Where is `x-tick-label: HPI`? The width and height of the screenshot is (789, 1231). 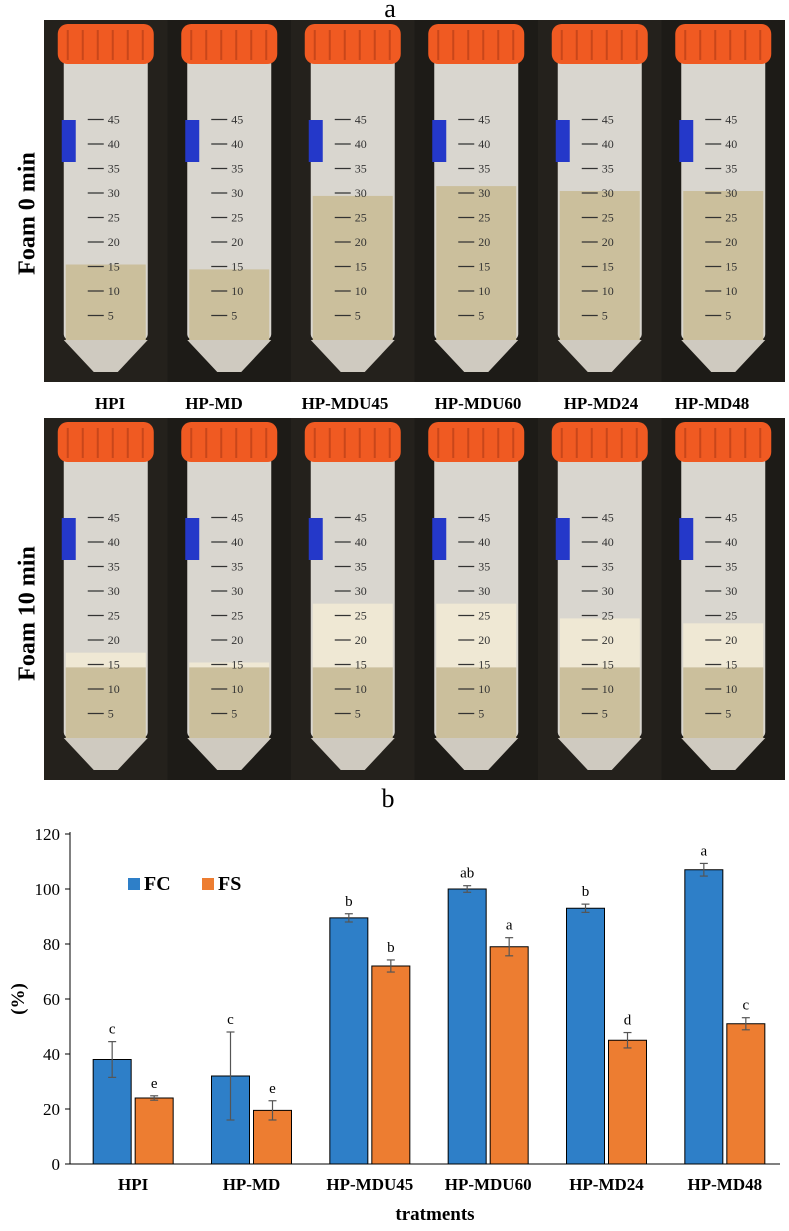
x-tick-label: HPI is located at coordinates (133, 1184).